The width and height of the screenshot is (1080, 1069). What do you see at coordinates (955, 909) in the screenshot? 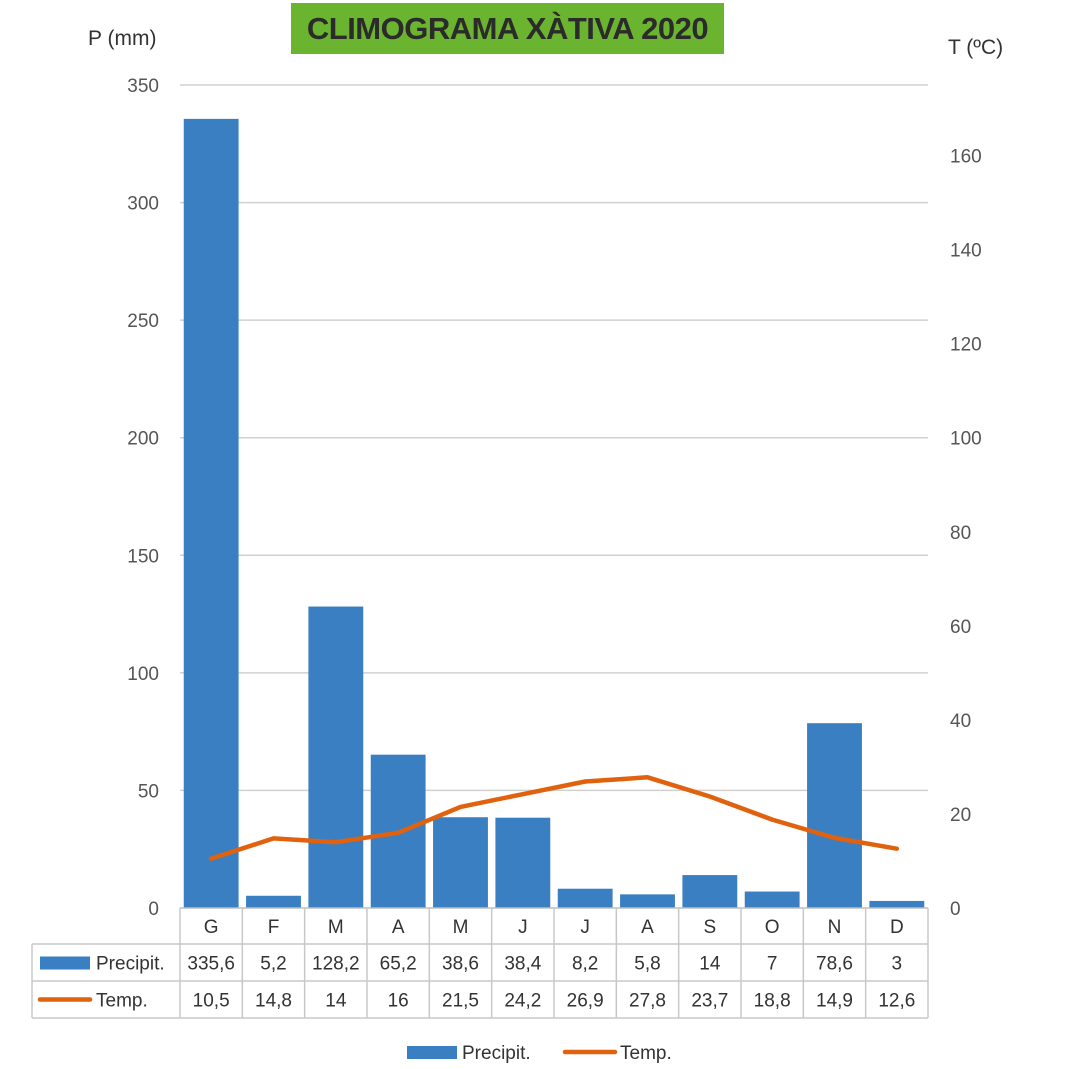
I see `right-tick-label: 0` at bounding box center [955, 909].